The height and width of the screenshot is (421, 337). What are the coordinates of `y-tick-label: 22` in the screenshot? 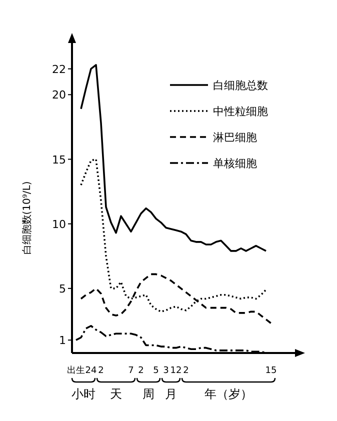 It's located at (59, 69).